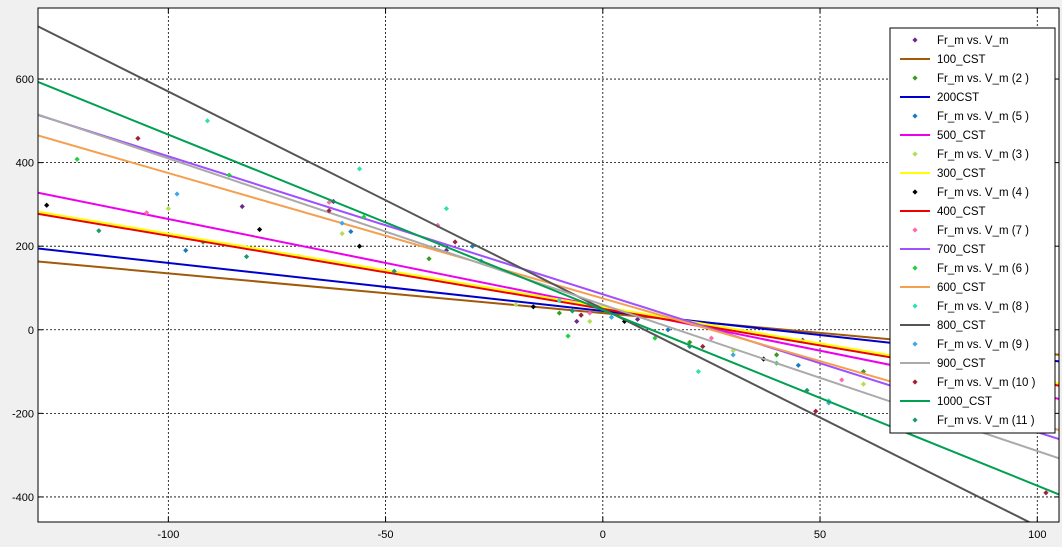 The height and width of the screenshot is (547, 1062). I want to click on legend-entry-label: 400_CST, so click(961, 212).